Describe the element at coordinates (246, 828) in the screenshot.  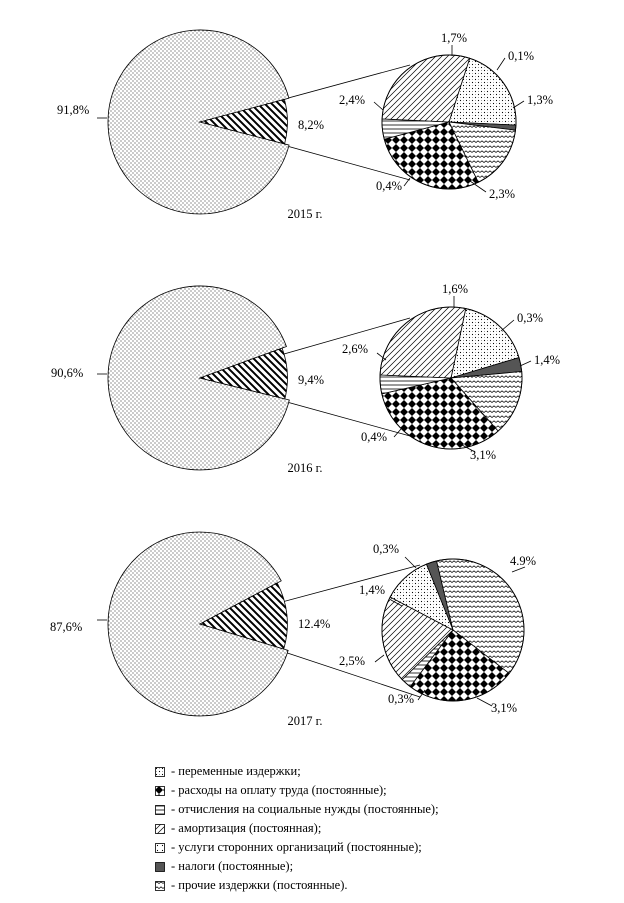
I see `legend-label: - амортизация (постоянная);` at that location.